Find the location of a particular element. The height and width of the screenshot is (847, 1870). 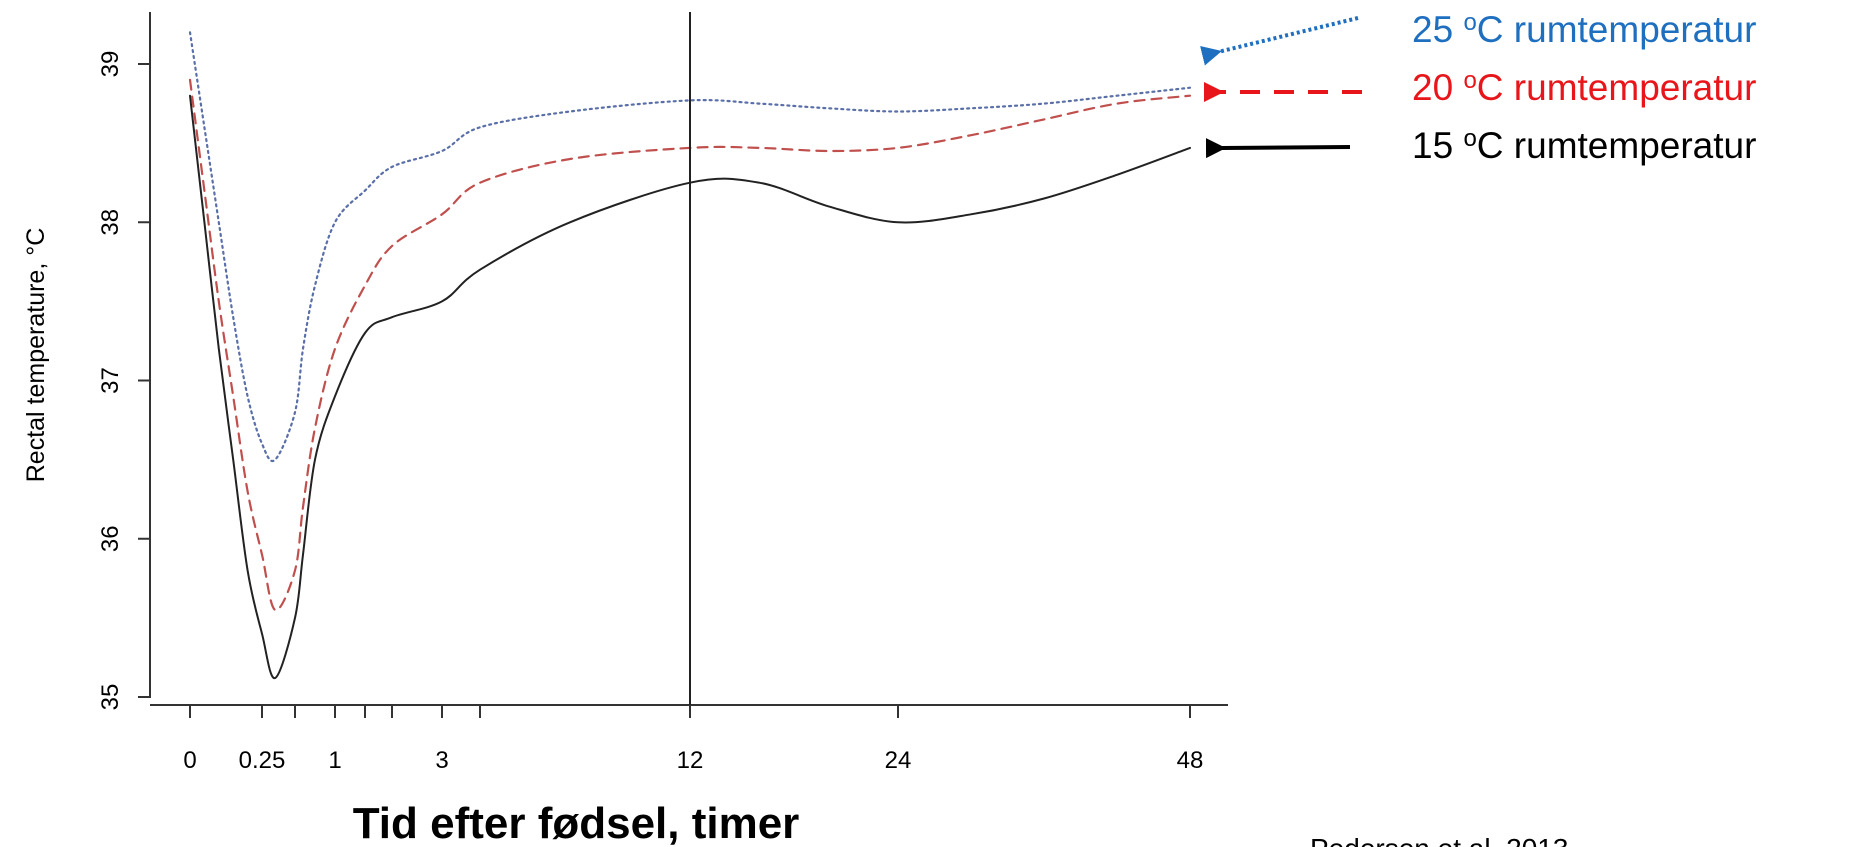

legend-label: 15 oC rumtemperatur is located at coordinates (1584, 145).